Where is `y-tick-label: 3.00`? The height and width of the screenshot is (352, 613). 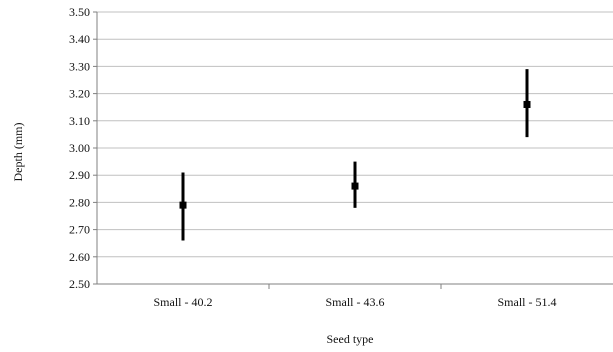
y-tick-label: 3.00 is located at coordinates (79, 148).